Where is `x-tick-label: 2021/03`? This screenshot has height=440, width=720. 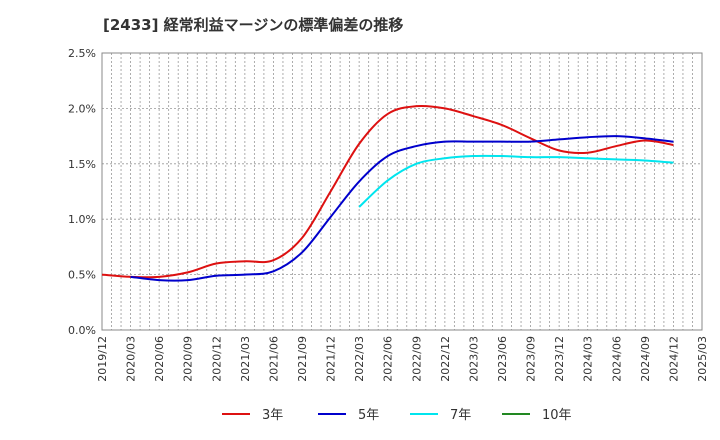
x-tick-label: 2021/03 is located at coordinates (245, 359).